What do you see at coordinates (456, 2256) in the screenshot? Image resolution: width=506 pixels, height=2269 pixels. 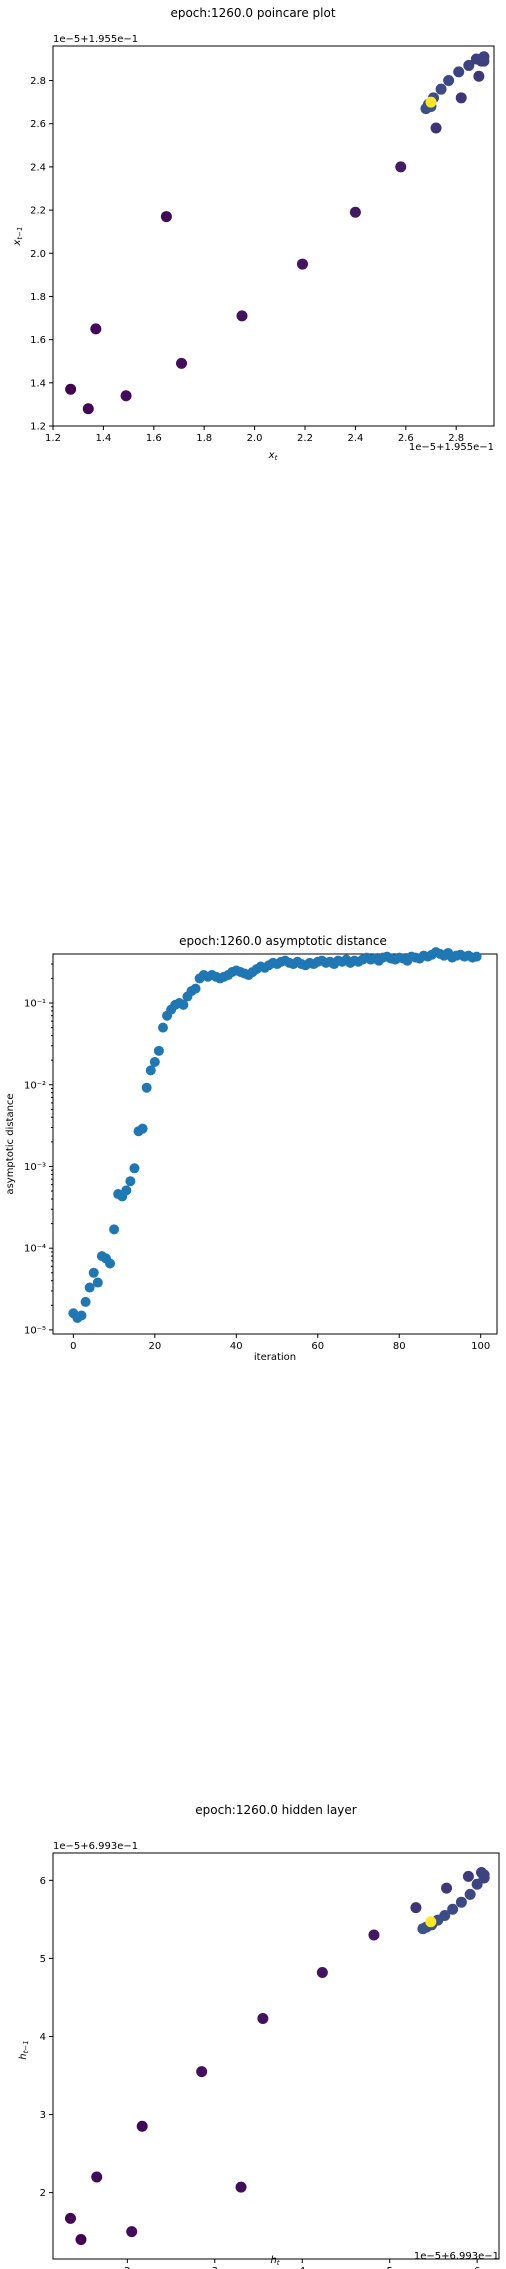 I see `hidden-x-offset-label: 1e−5+6.993e−1` at bounding box center [456, 2256].